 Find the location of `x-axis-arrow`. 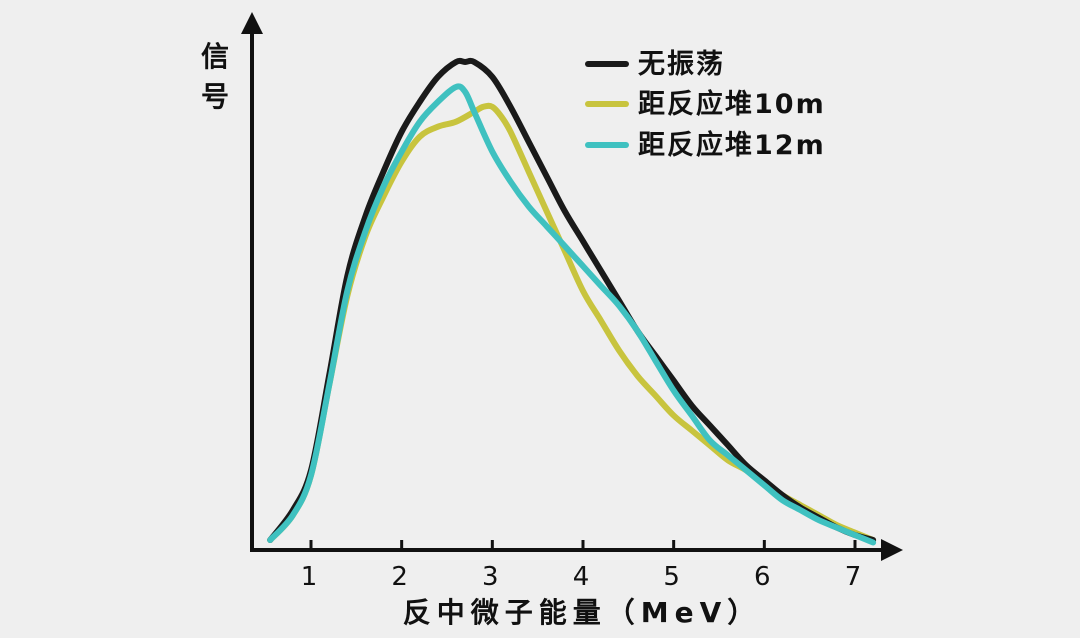

x-axis-arrow is located at coordinates (892, 550).